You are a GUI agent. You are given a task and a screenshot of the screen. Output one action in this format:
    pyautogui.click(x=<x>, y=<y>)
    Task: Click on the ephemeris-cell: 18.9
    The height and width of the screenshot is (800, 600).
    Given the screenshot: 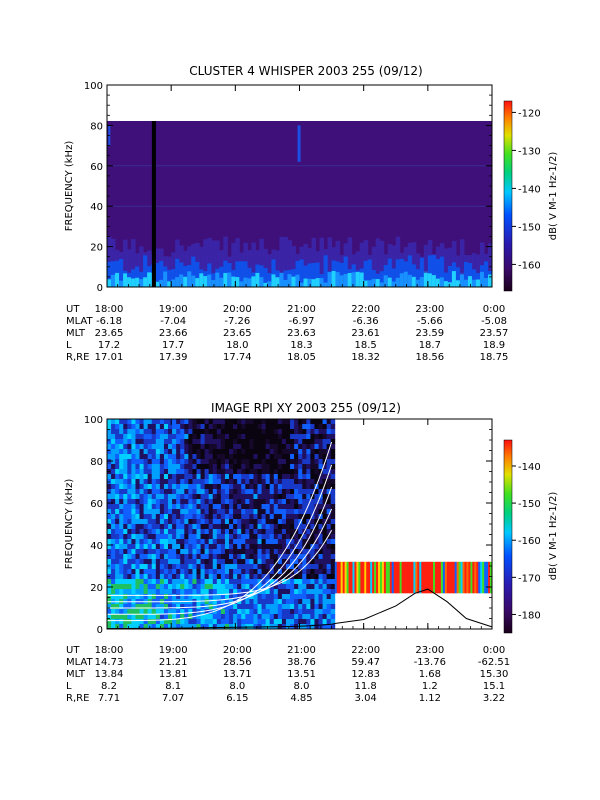 What is the action you would take?
    pyautogui.click(x=494, y=345)
    